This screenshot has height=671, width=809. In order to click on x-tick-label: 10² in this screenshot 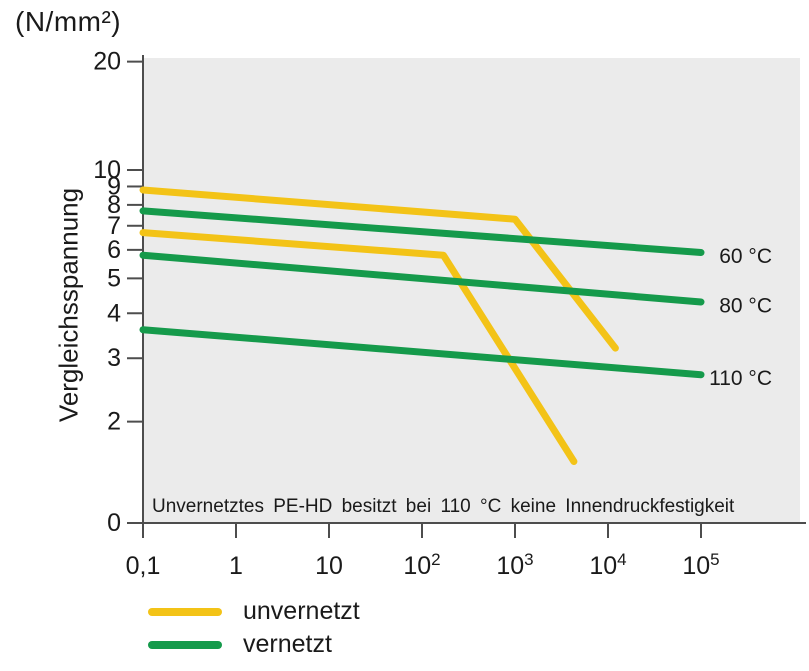, I will do `click(421, 565)`.